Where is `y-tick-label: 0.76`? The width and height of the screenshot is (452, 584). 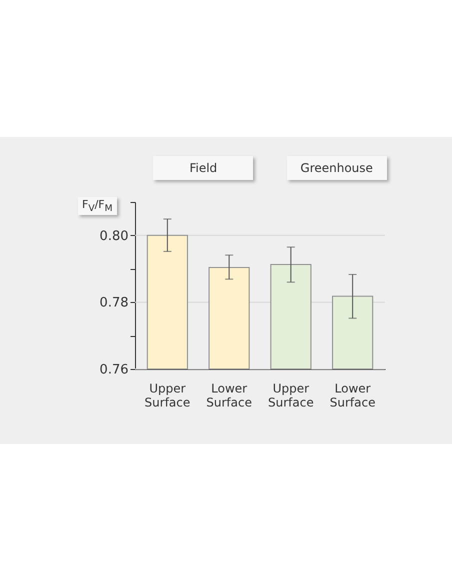 y-tick-label: 0.76 is located at coordinates (114, 370).